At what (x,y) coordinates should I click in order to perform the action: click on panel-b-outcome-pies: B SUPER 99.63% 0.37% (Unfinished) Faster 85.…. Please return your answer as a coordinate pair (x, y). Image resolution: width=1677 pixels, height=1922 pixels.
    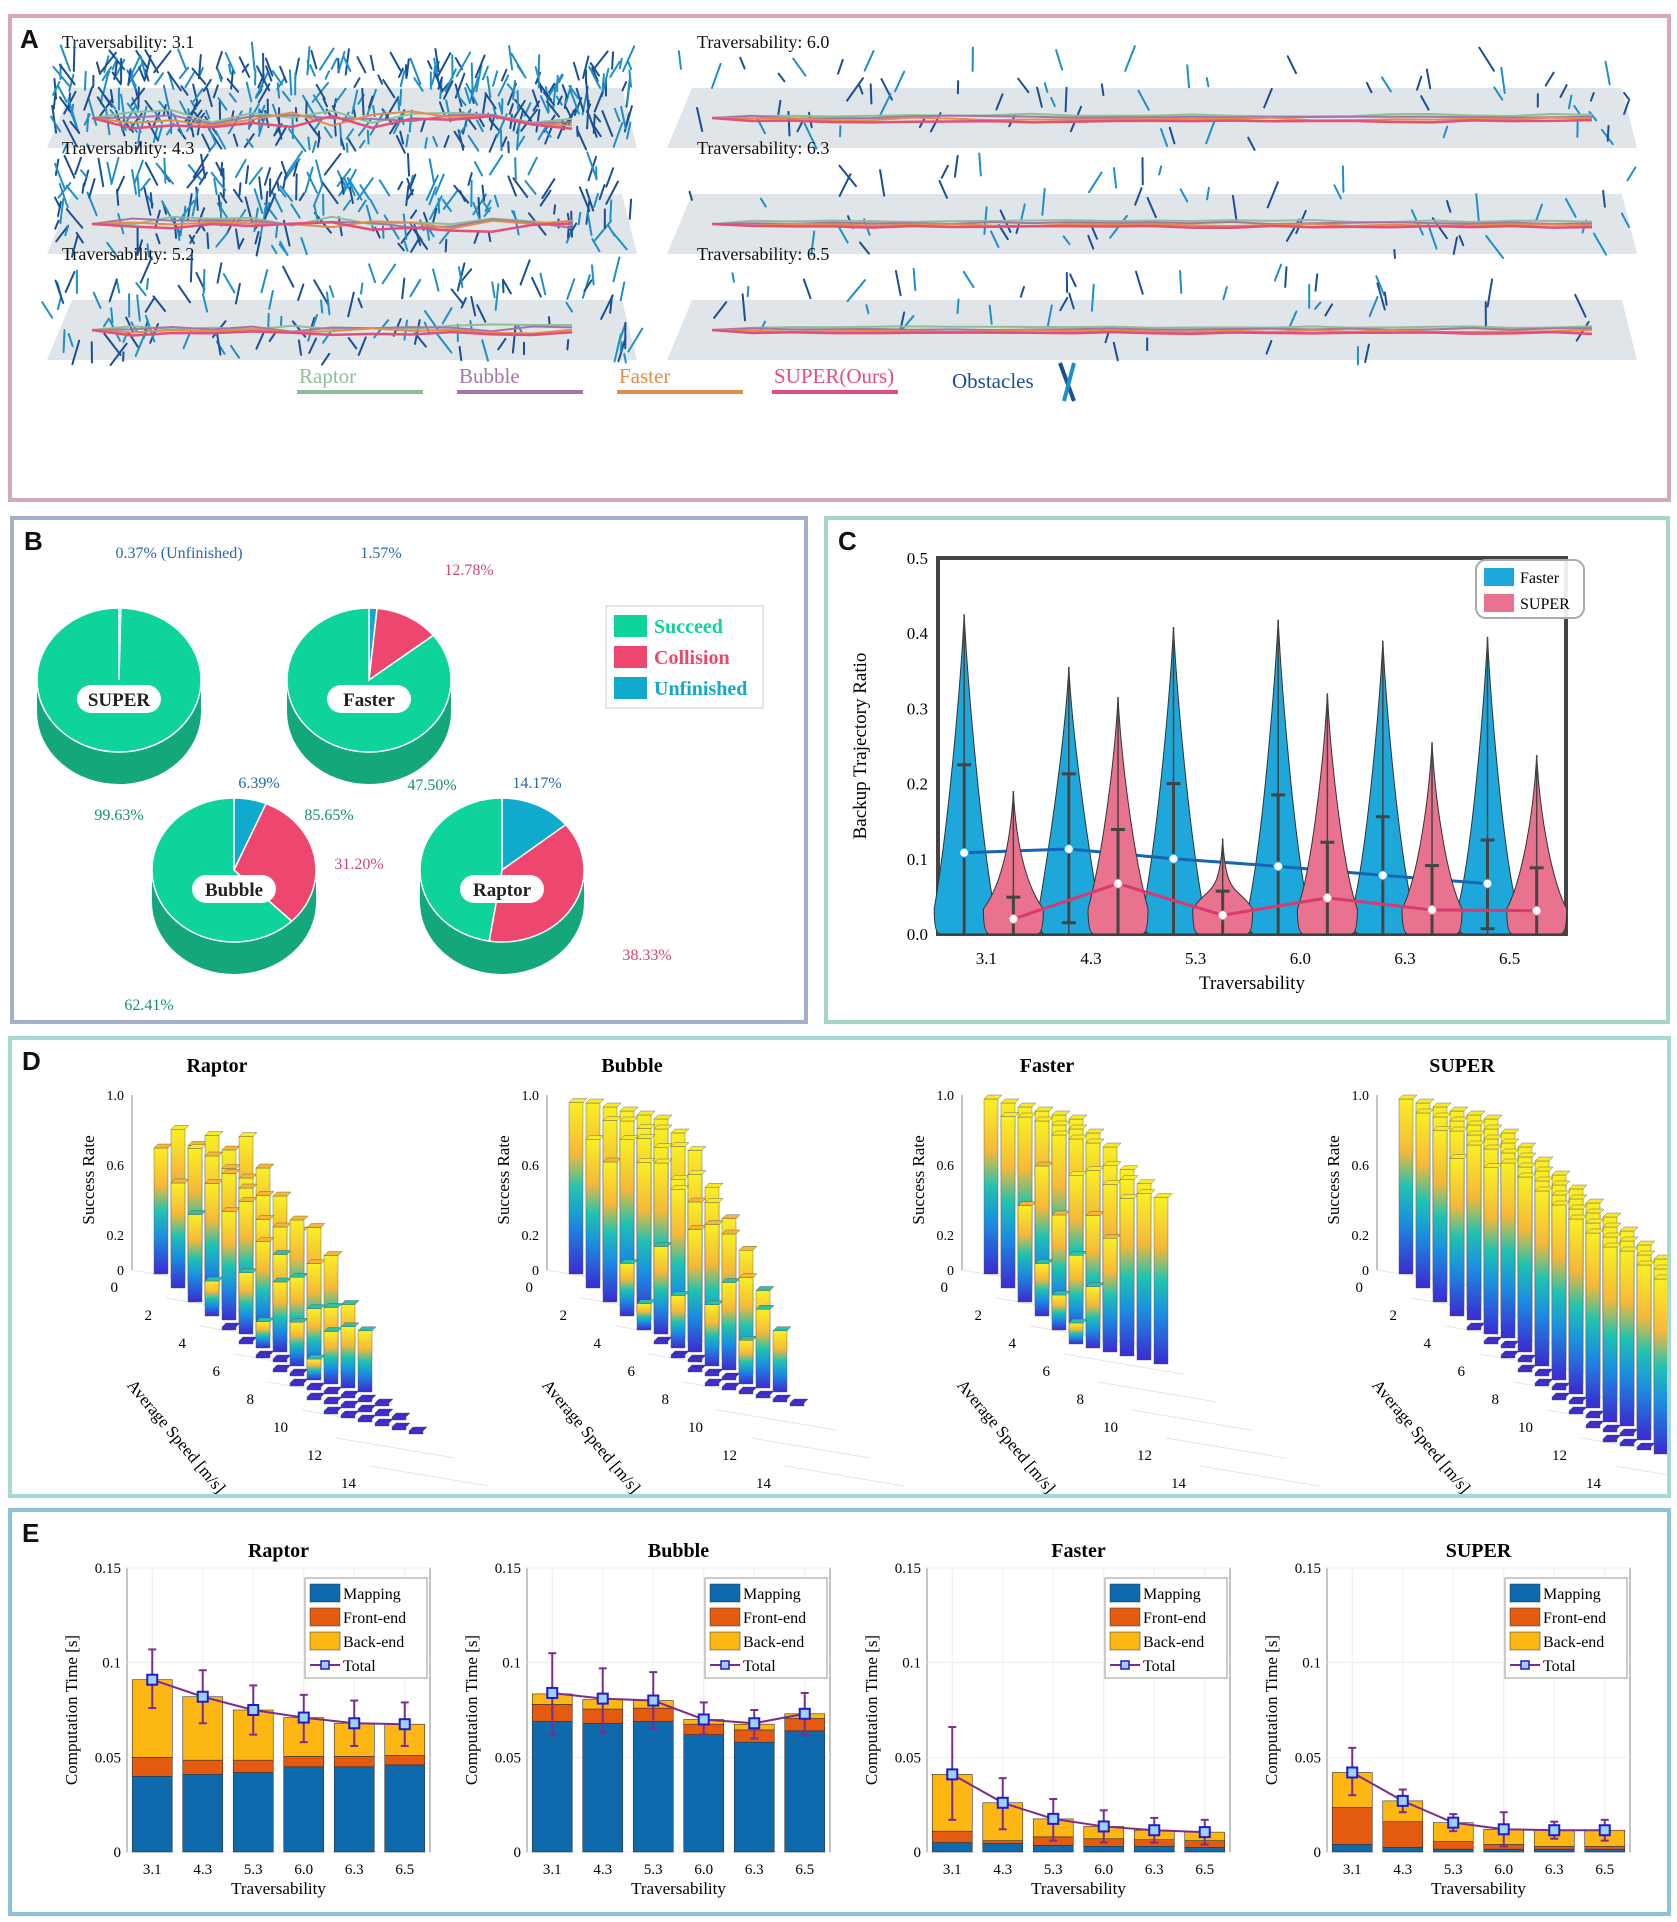
    Looking at the image, I should click on (409, 770).